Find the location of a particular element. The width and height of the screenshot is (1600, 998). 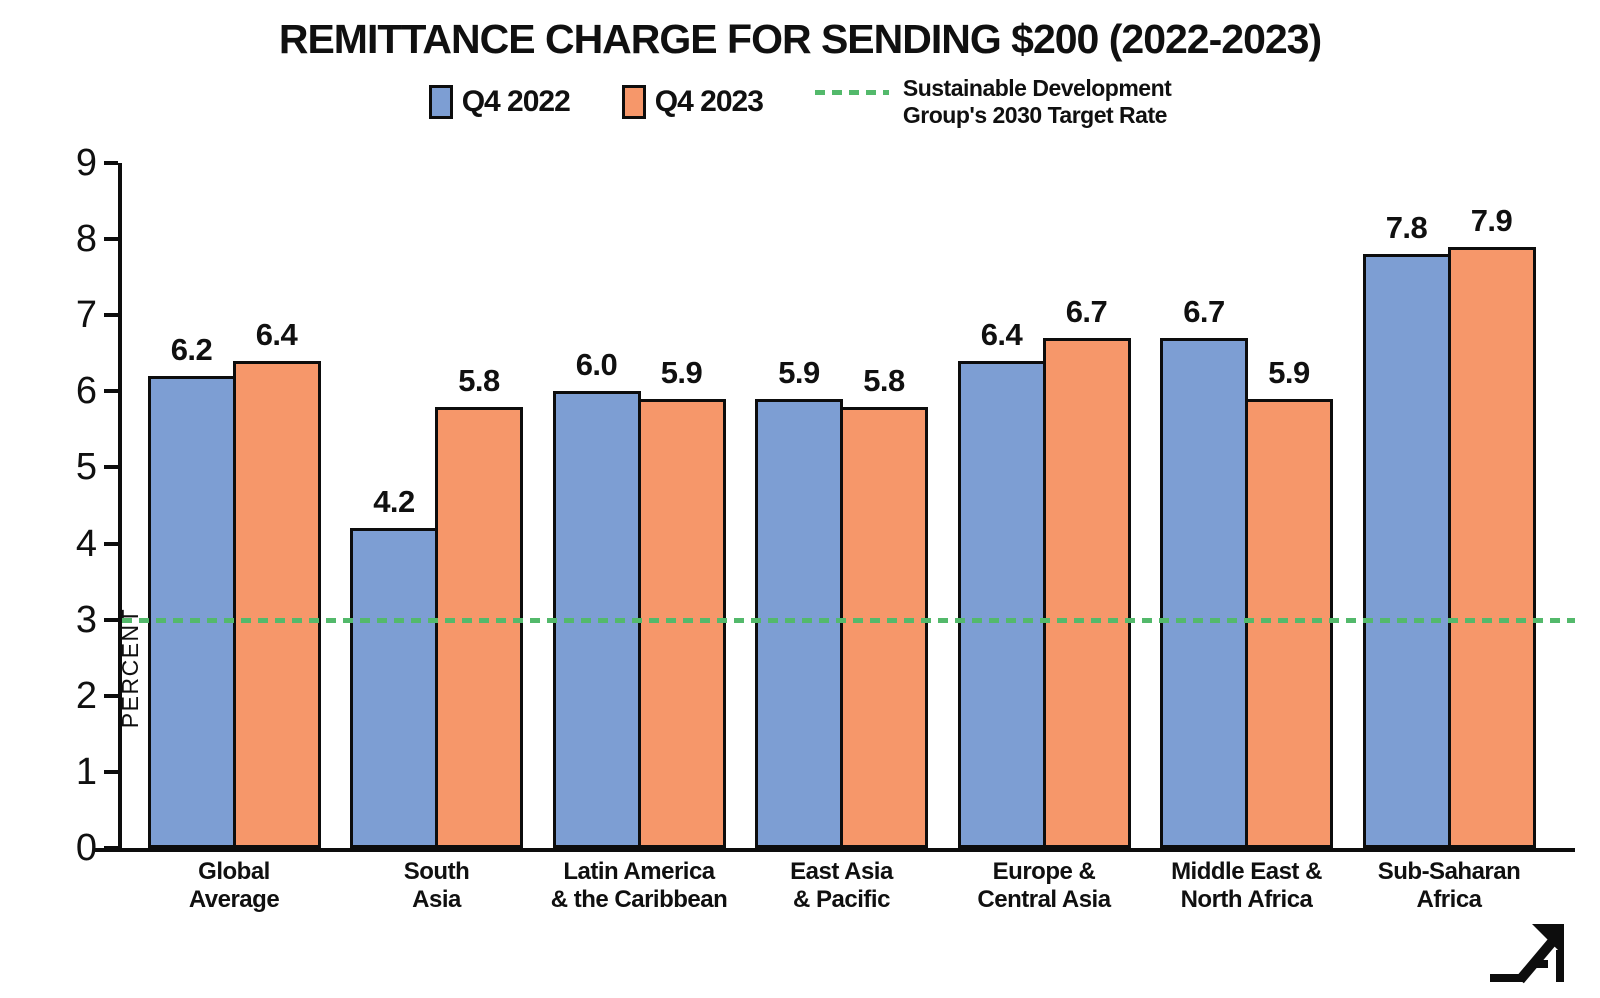

target-line-legend-label-line2: Group's 2030 Target Rate is located at coordinates (1035, 115).